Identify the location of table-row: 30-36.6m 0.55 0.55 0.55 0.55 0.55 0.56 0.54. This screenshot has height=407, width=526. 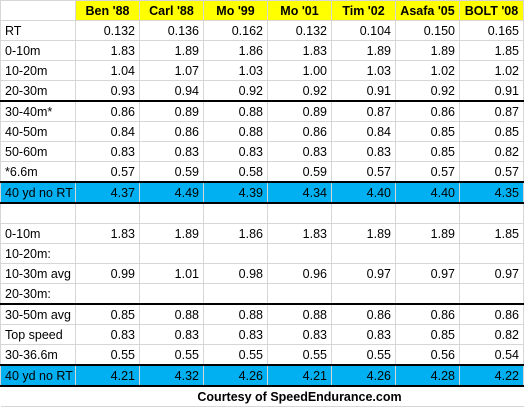
(262, 355).